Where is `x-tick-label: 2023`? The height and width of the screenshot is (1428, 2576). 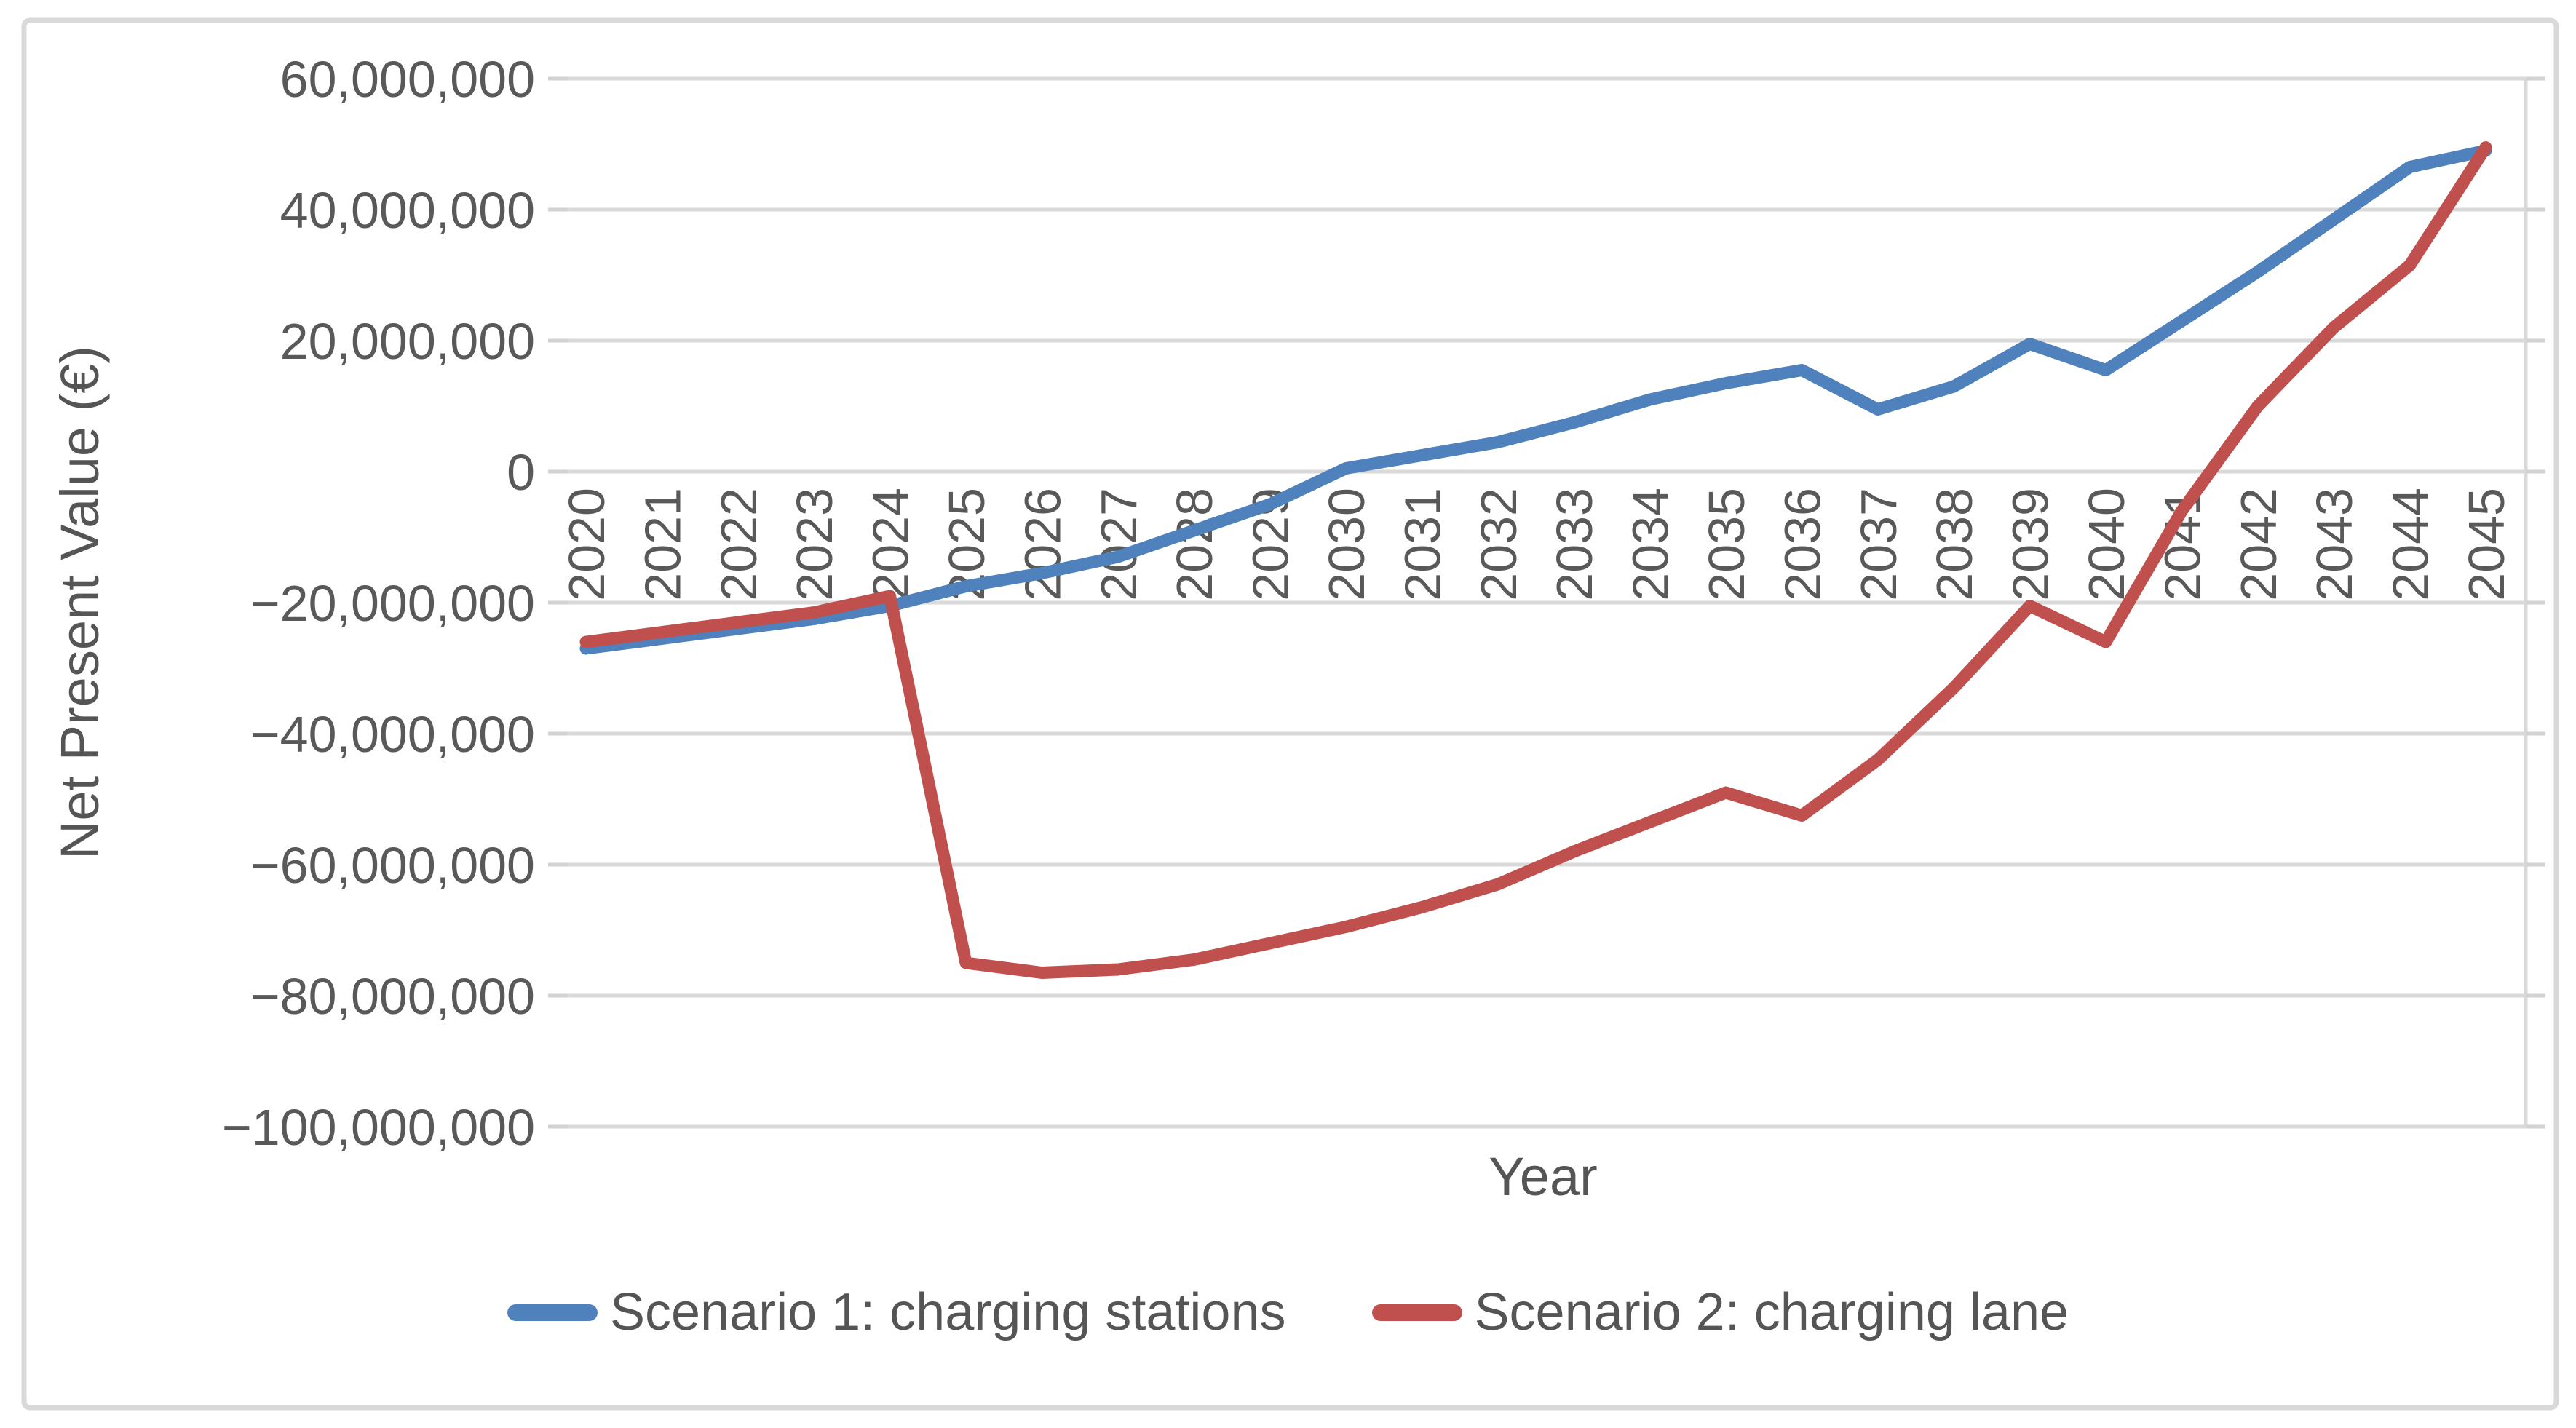 x-tick-label: 2023 is located at coordinates (814, 544).